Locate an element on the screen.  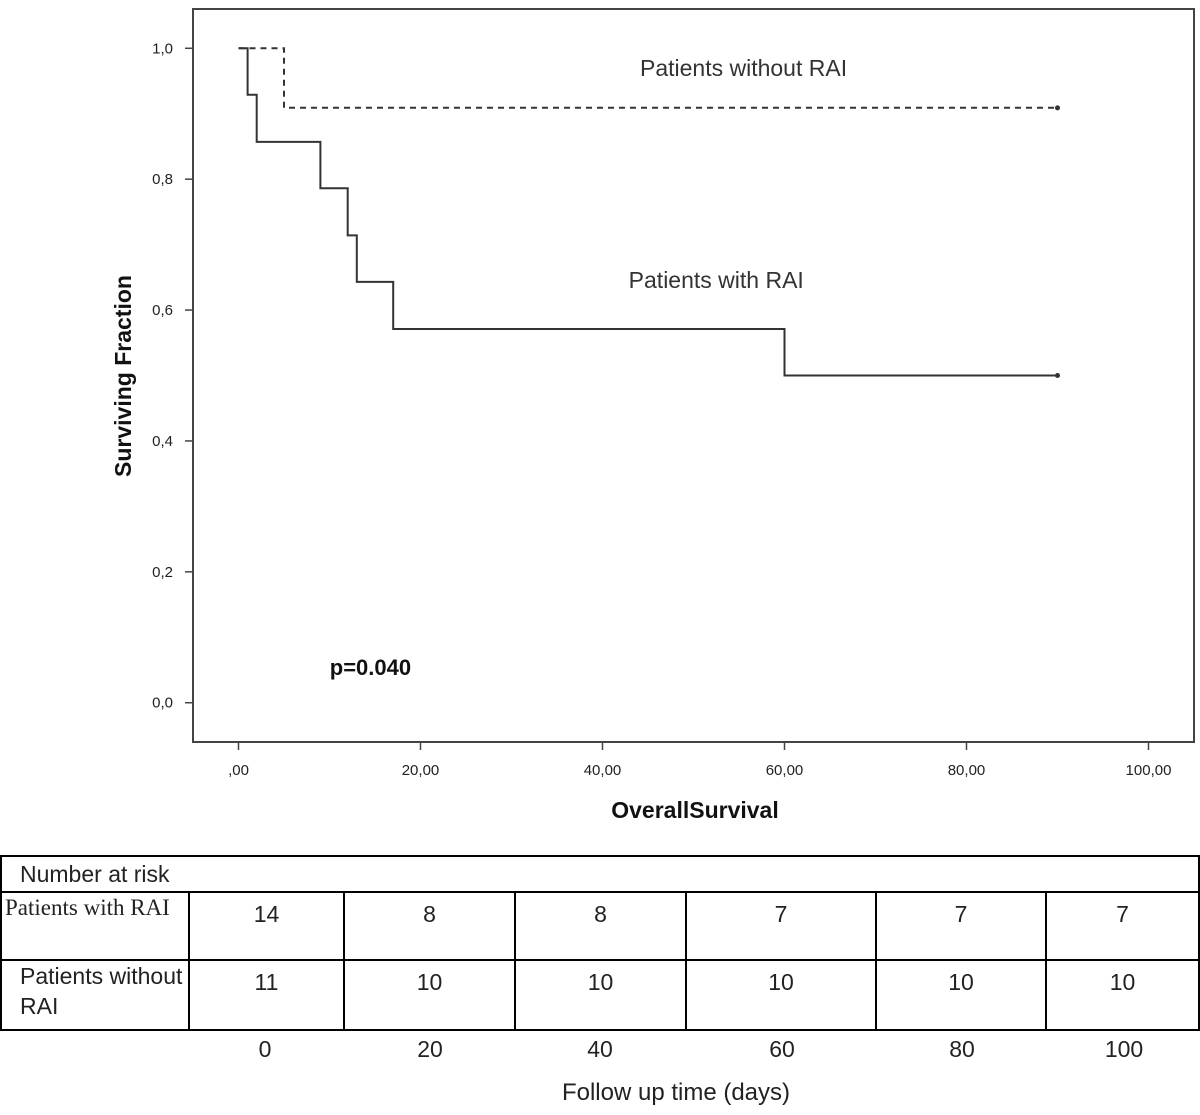
y-tick-label: 1,0 is located at coordinates (162, 48).